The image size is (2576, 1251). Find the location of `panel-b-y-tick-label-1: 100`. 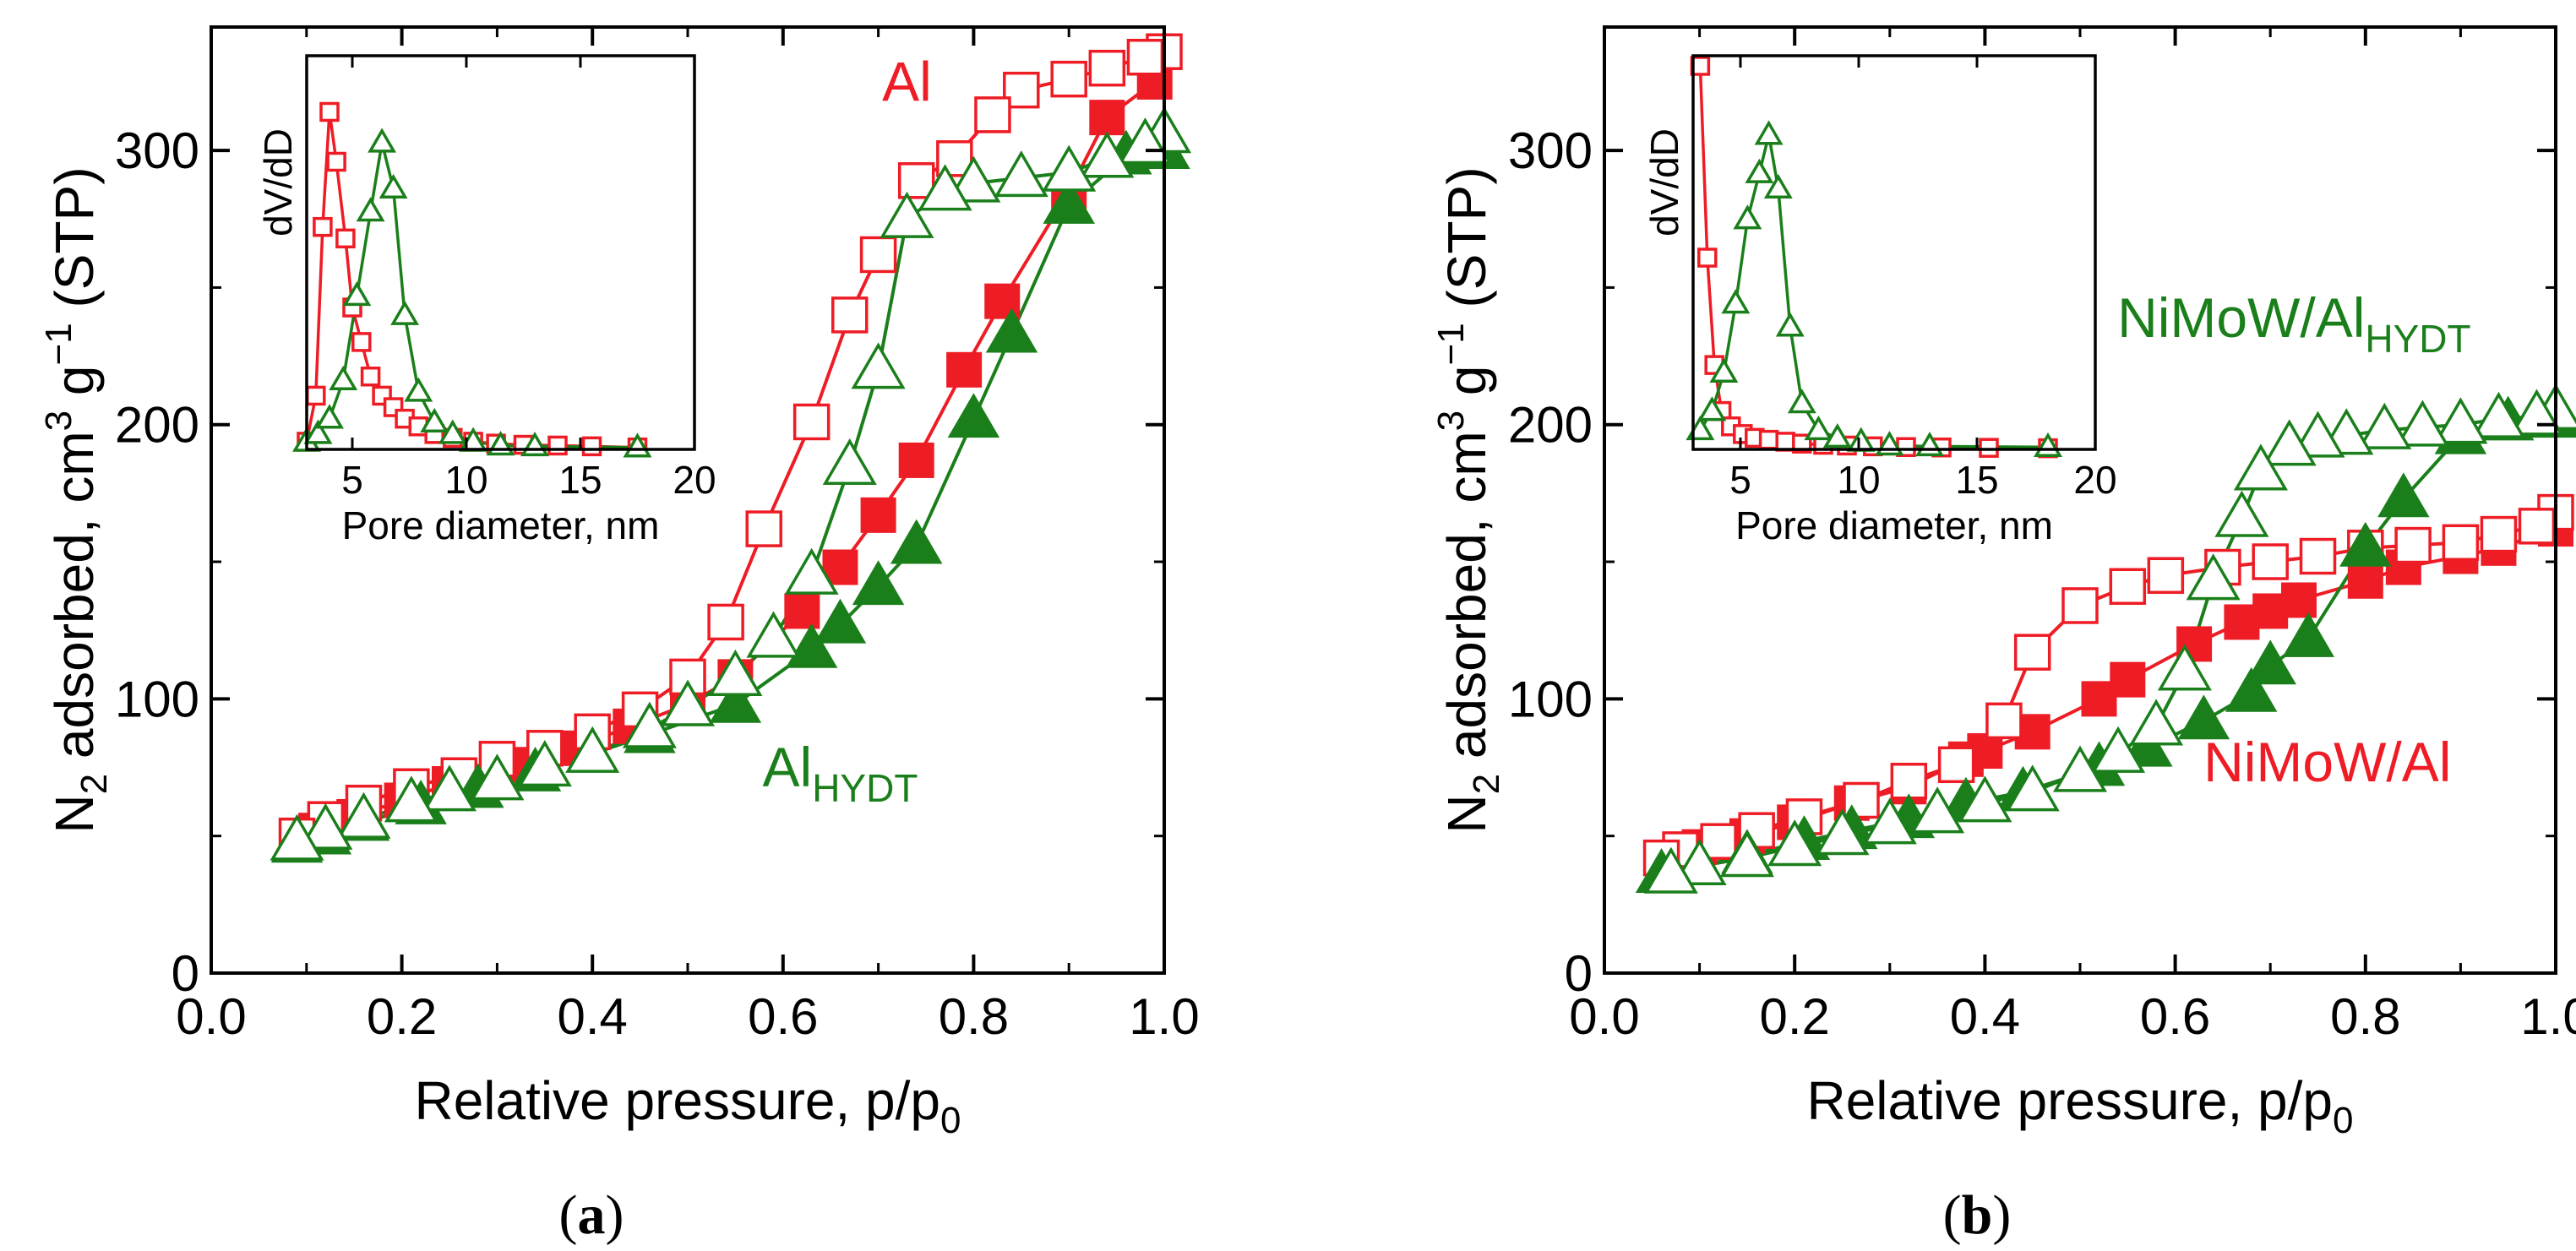

panel-b-y-tick-label-1: 100 is located at coordinates (1550, 699).